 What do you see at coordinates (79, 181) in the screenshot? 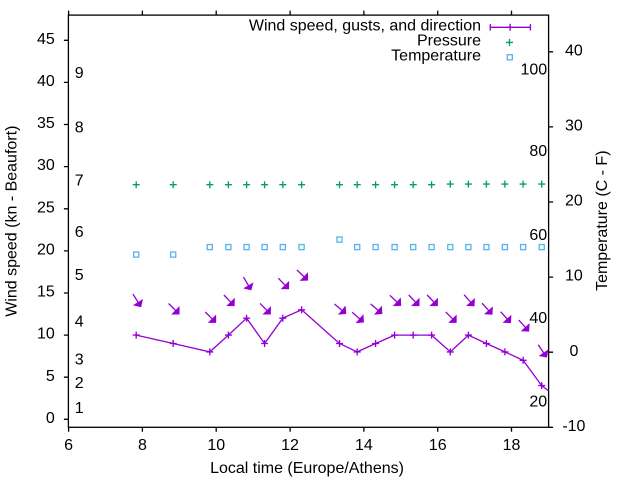
I see `svg-text: 7` at bounding box center [79, 181].